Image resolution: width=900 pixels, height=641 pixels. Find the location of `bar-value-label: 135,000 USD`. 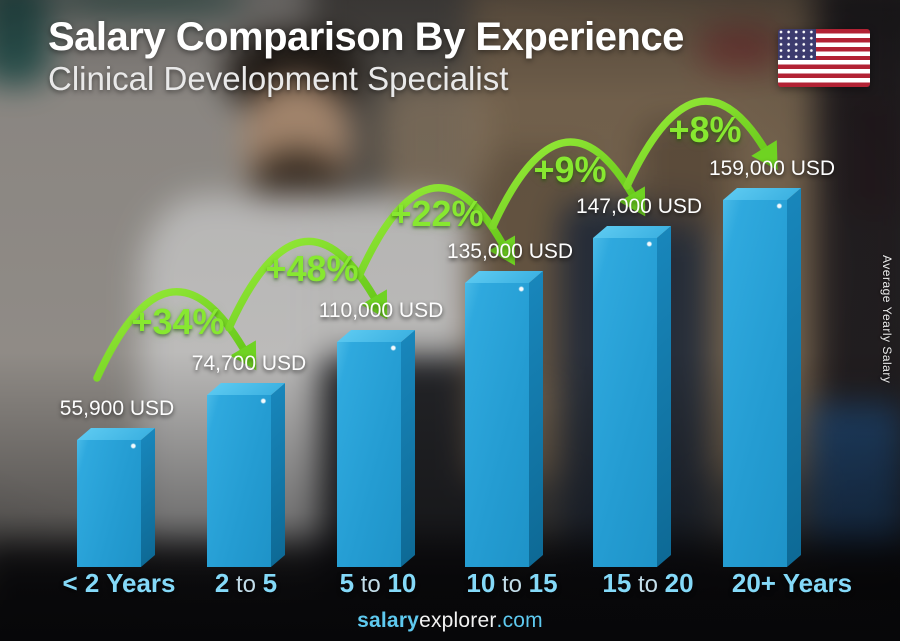

bar-value-label: 135,000 USD is located at coordinates (510, 251).